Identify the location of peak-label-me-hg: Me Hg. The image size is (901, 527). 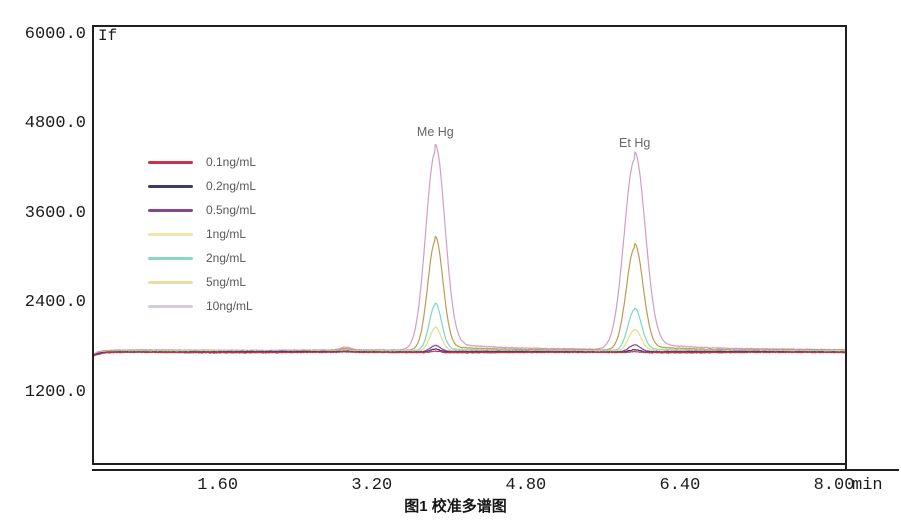
(435, 132).